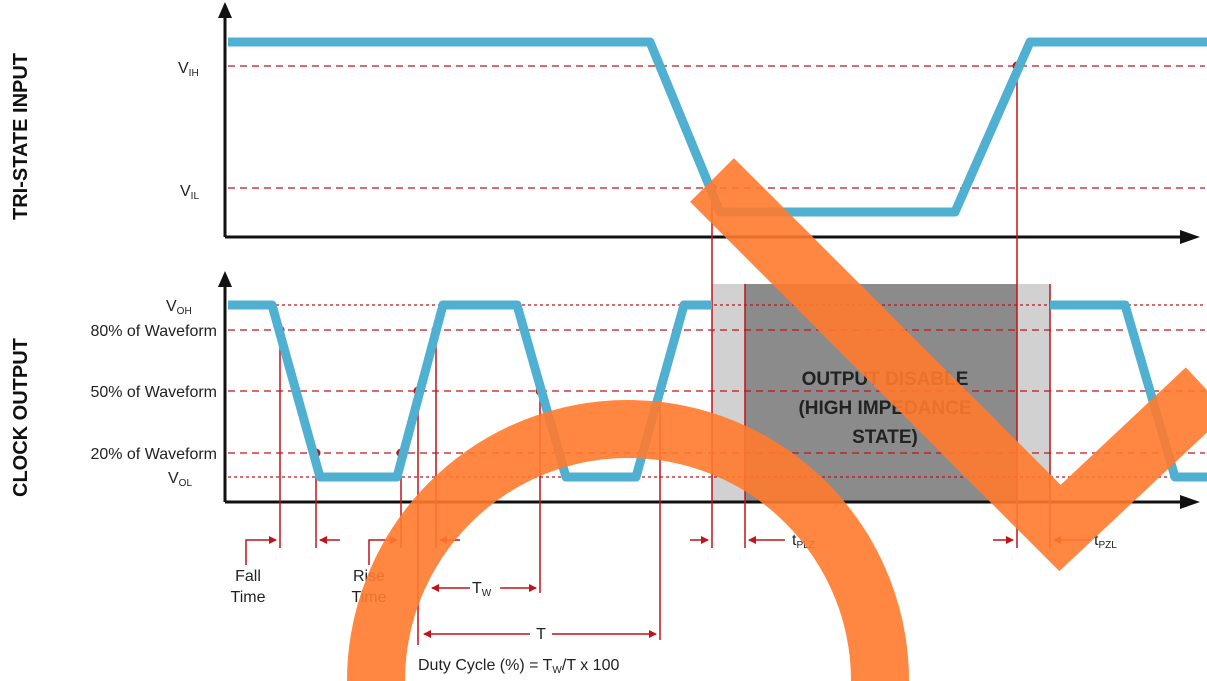 The height and width of the screenshot is (681, 1207). I want to click on top-x-axis-arrow, so click(1190, 237).